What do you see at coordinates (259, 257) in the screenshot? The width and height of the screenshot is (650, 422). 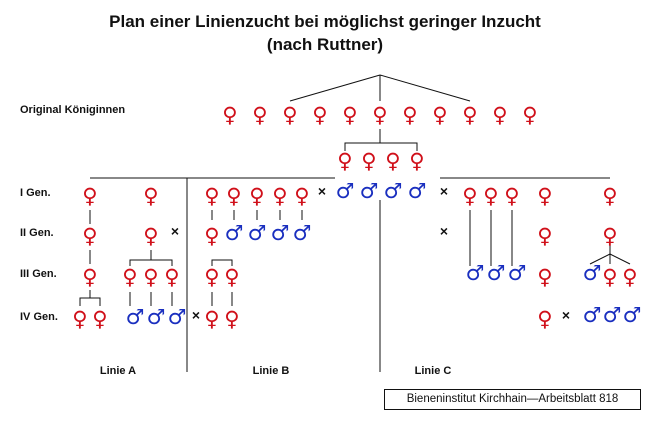 I see `line-b-pedigree: ♀ ♀ ♀ ♀ ♀ × ♀ ♂ ♂ ♂ ♂ ♀ ♀ × ♀ ♀` at bounding box center [259, 257].